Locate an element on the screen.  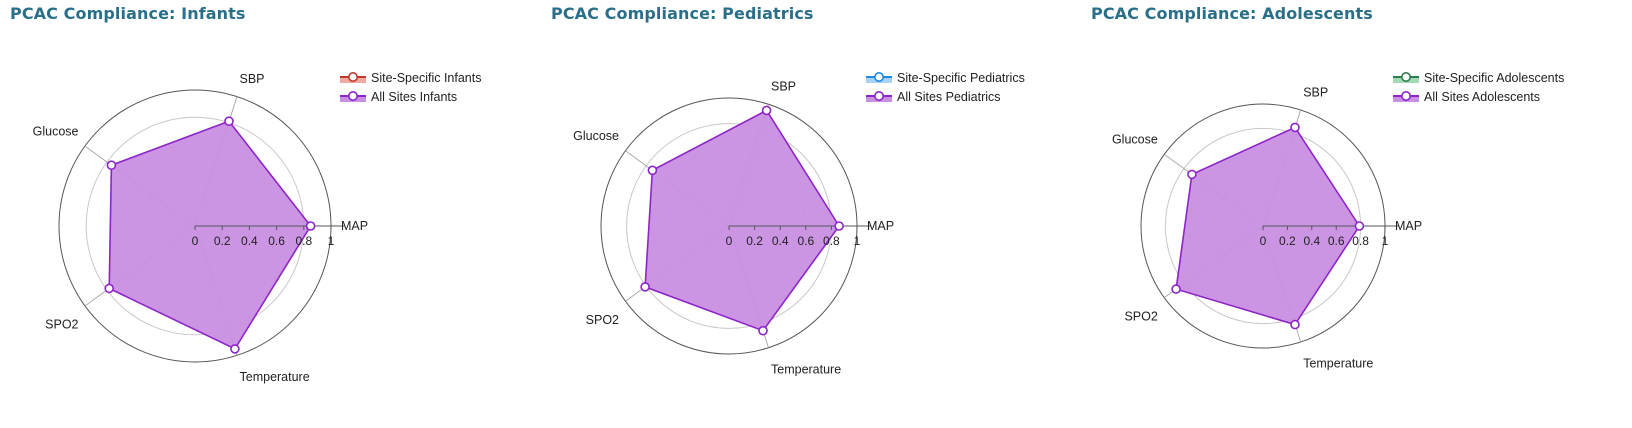
legend-item-site-specific-infants: Site-Specific Infants is located at coordinates (410, 78).